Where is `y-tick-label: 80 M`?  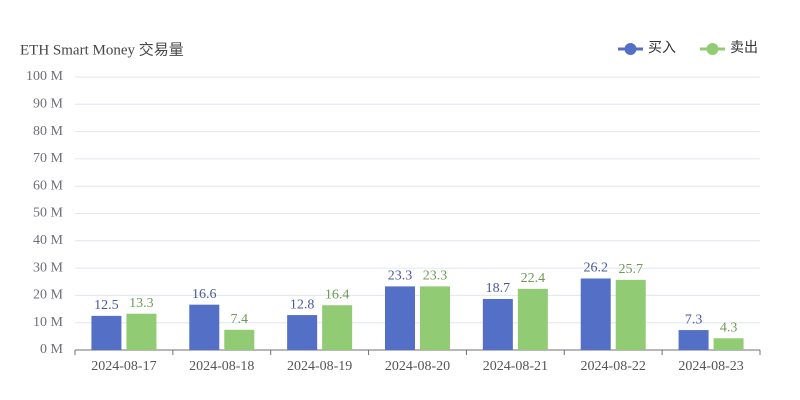
y-tick-label: 80 M is located at coordinates (48, 131).